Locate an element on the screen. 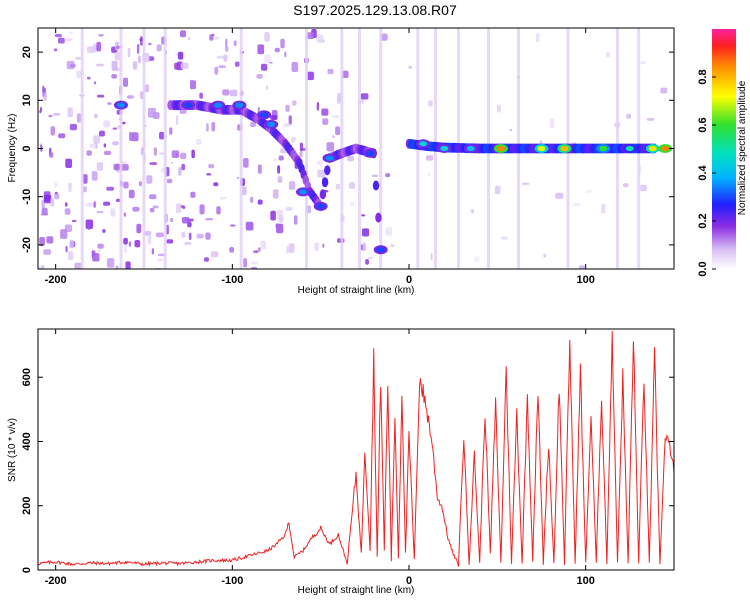  colorbar-tick-label: 0.4 is located at coordinates (703, 172).